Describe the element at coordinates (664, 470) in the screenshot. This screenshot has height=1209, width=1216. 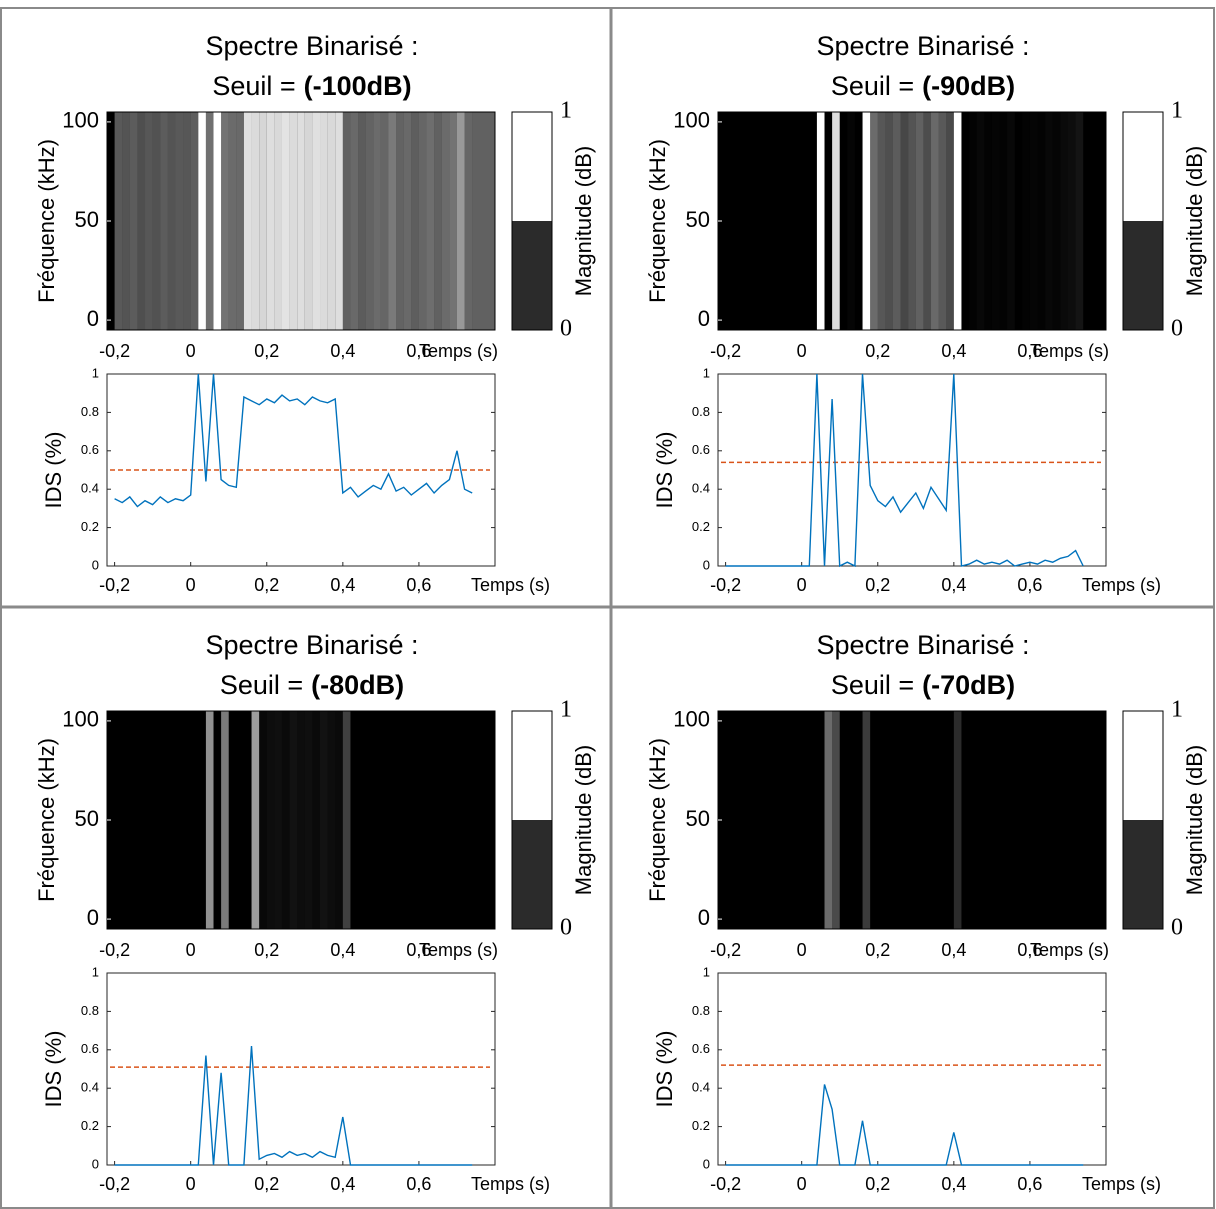
I see `y-axis-label: IDS (%)` at that location.